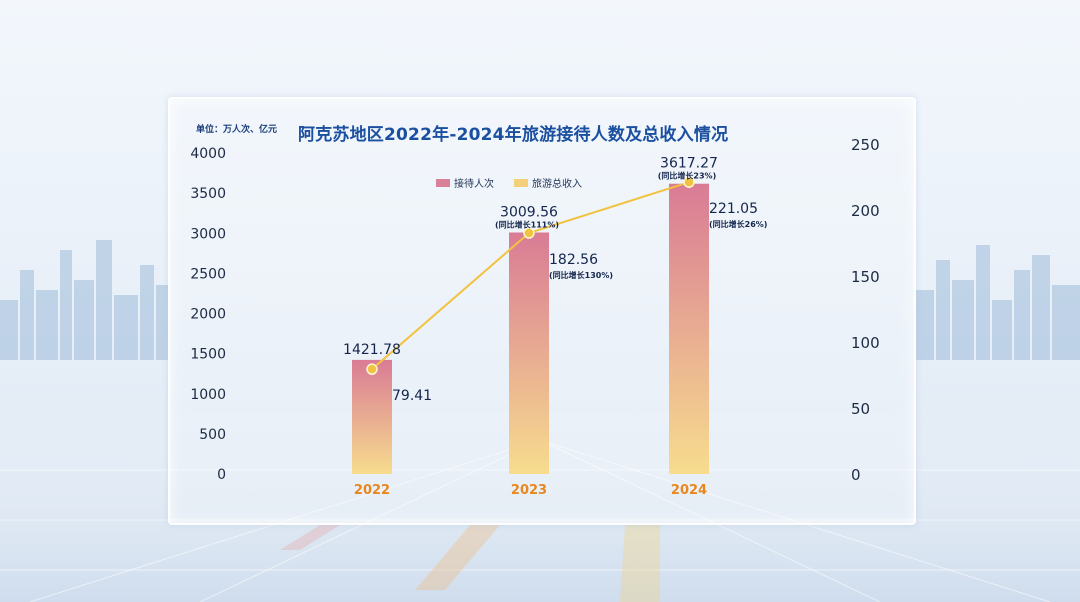  What do you see at coordinates (237, 130) in the screenshot?
I see `unit-label: 单位：万人次、亿元` at bounding box center [237, 130].